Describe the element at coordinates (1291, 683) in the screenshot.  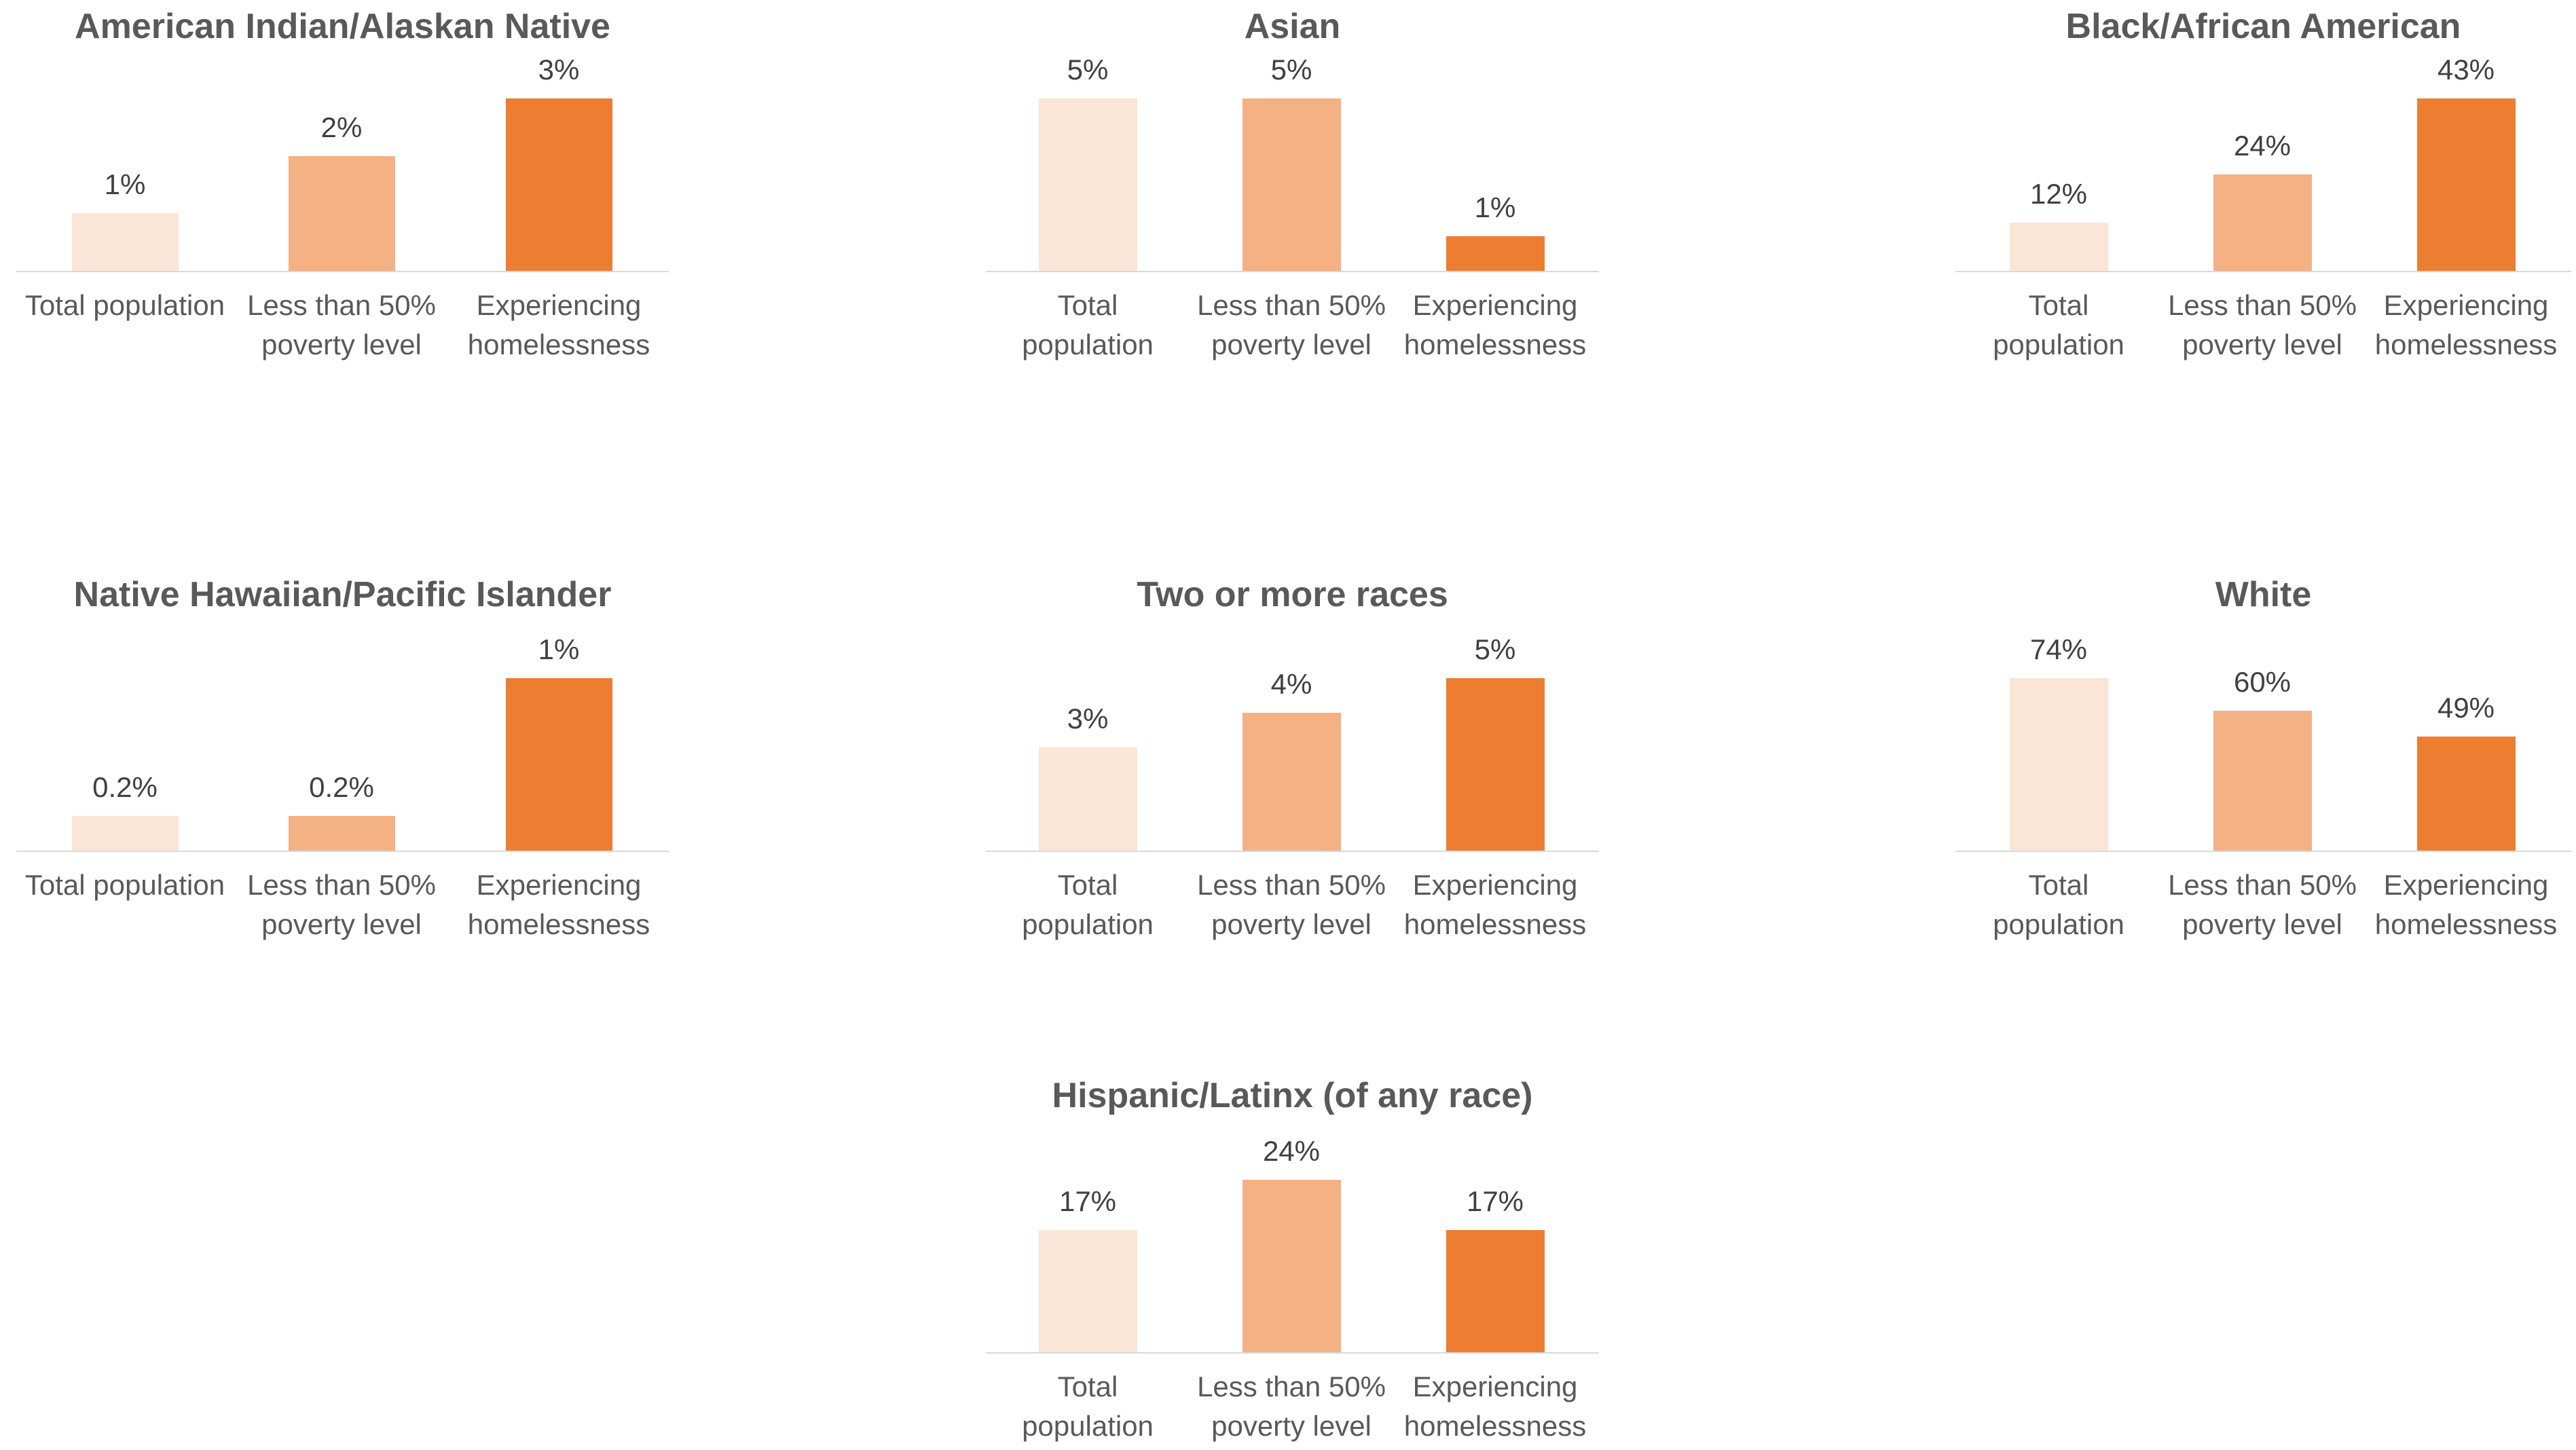
I see `value-label: 4%` at that location.